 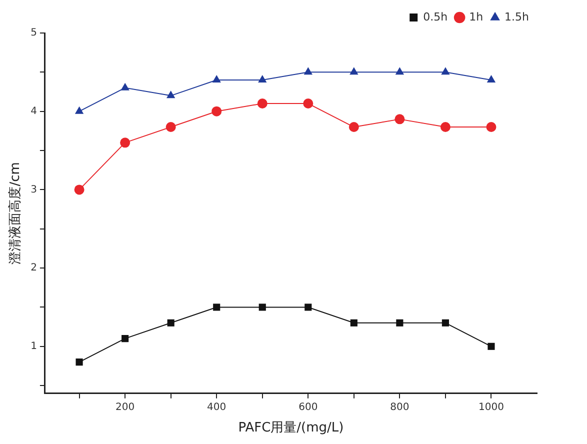 I want to click on x-tick-label: 400, so click(x=216, y=407).